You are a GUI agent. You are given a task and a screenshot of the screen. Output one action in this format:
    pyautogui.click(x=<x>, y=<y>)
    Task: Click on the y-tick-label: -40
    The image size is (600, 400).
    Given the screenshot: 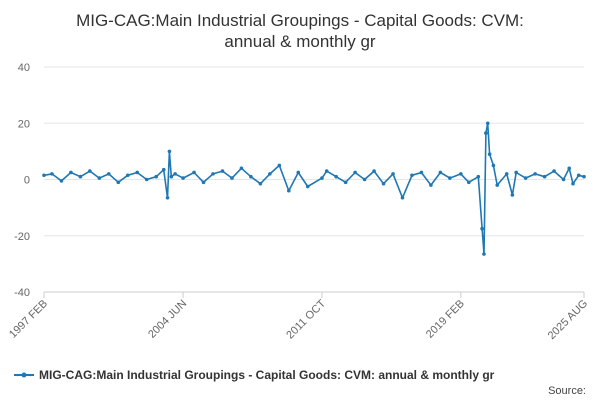 What is the action you would take?
    pyautogui.click(x=22, y=293)
    